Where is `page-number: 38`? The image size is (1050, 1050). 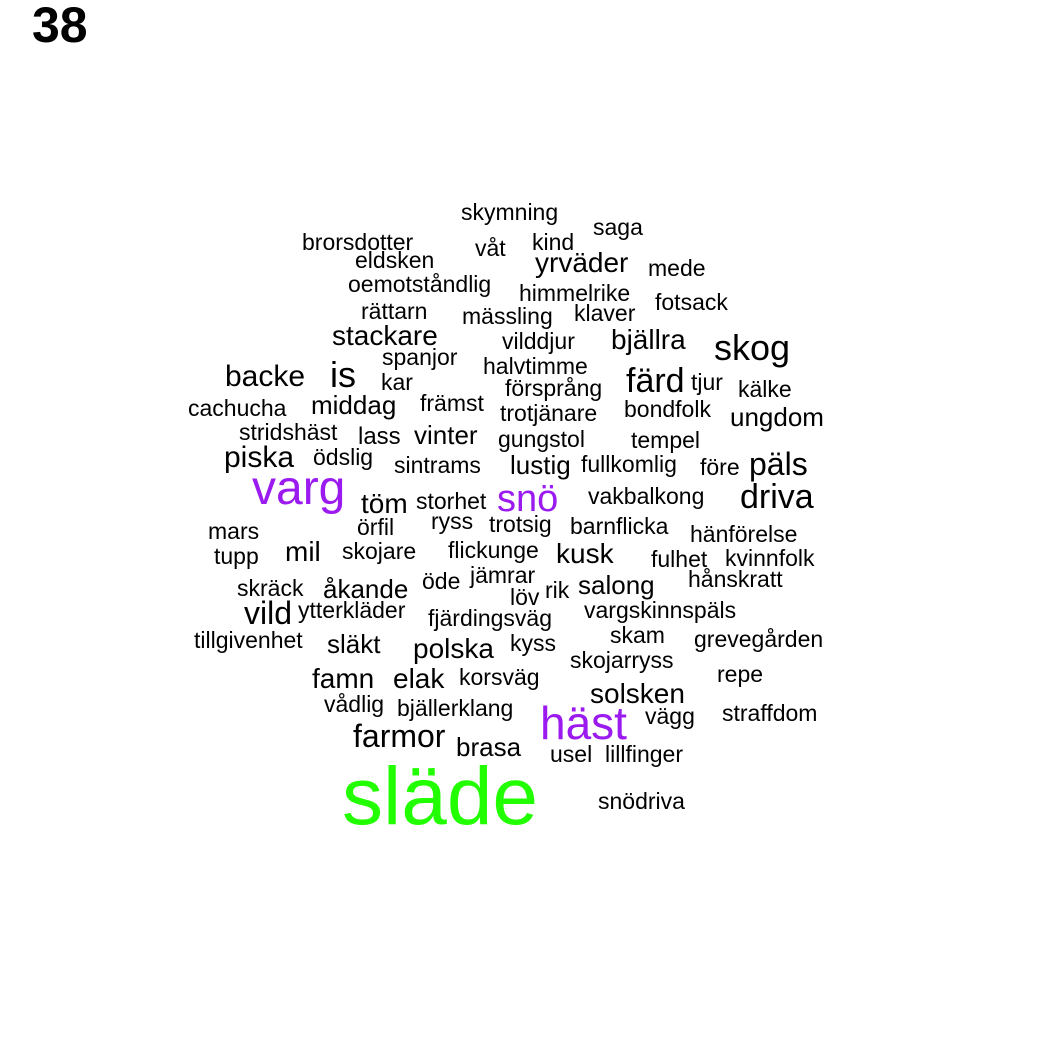 page-number: 38 is located at coordinates (60, 26).